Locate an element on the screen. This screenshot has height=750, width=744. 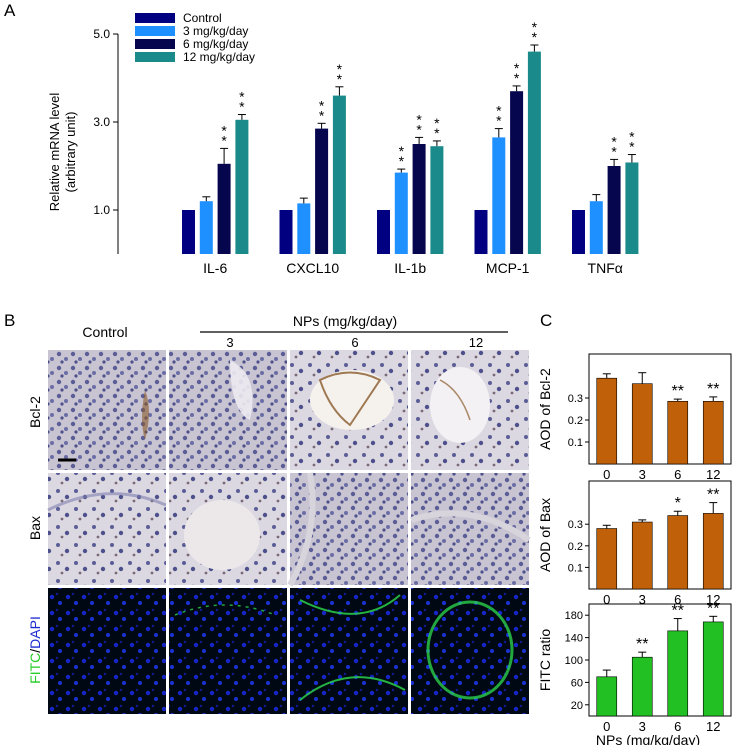
chart-c1-ytick-label: 0.3 is located at coordinates (575, 399).